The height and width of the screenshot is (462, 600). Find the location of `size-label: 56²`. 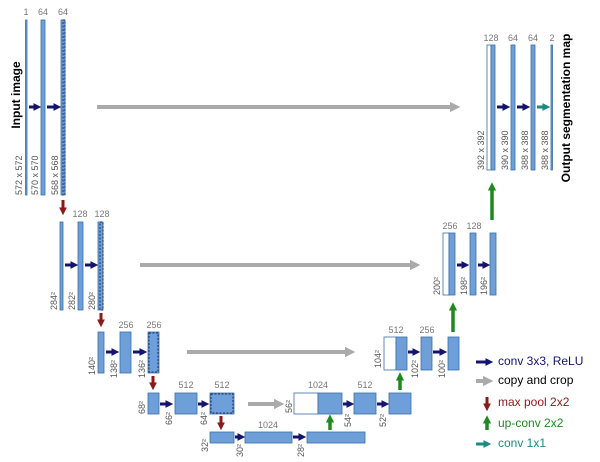

size-label: 56² is located at coordinates (289, 406).